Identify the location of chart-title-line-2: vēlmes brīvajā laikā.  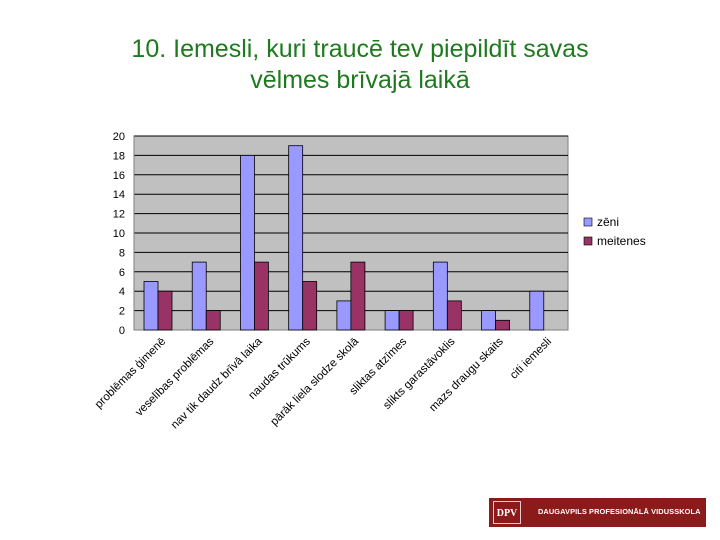
(360, 80).